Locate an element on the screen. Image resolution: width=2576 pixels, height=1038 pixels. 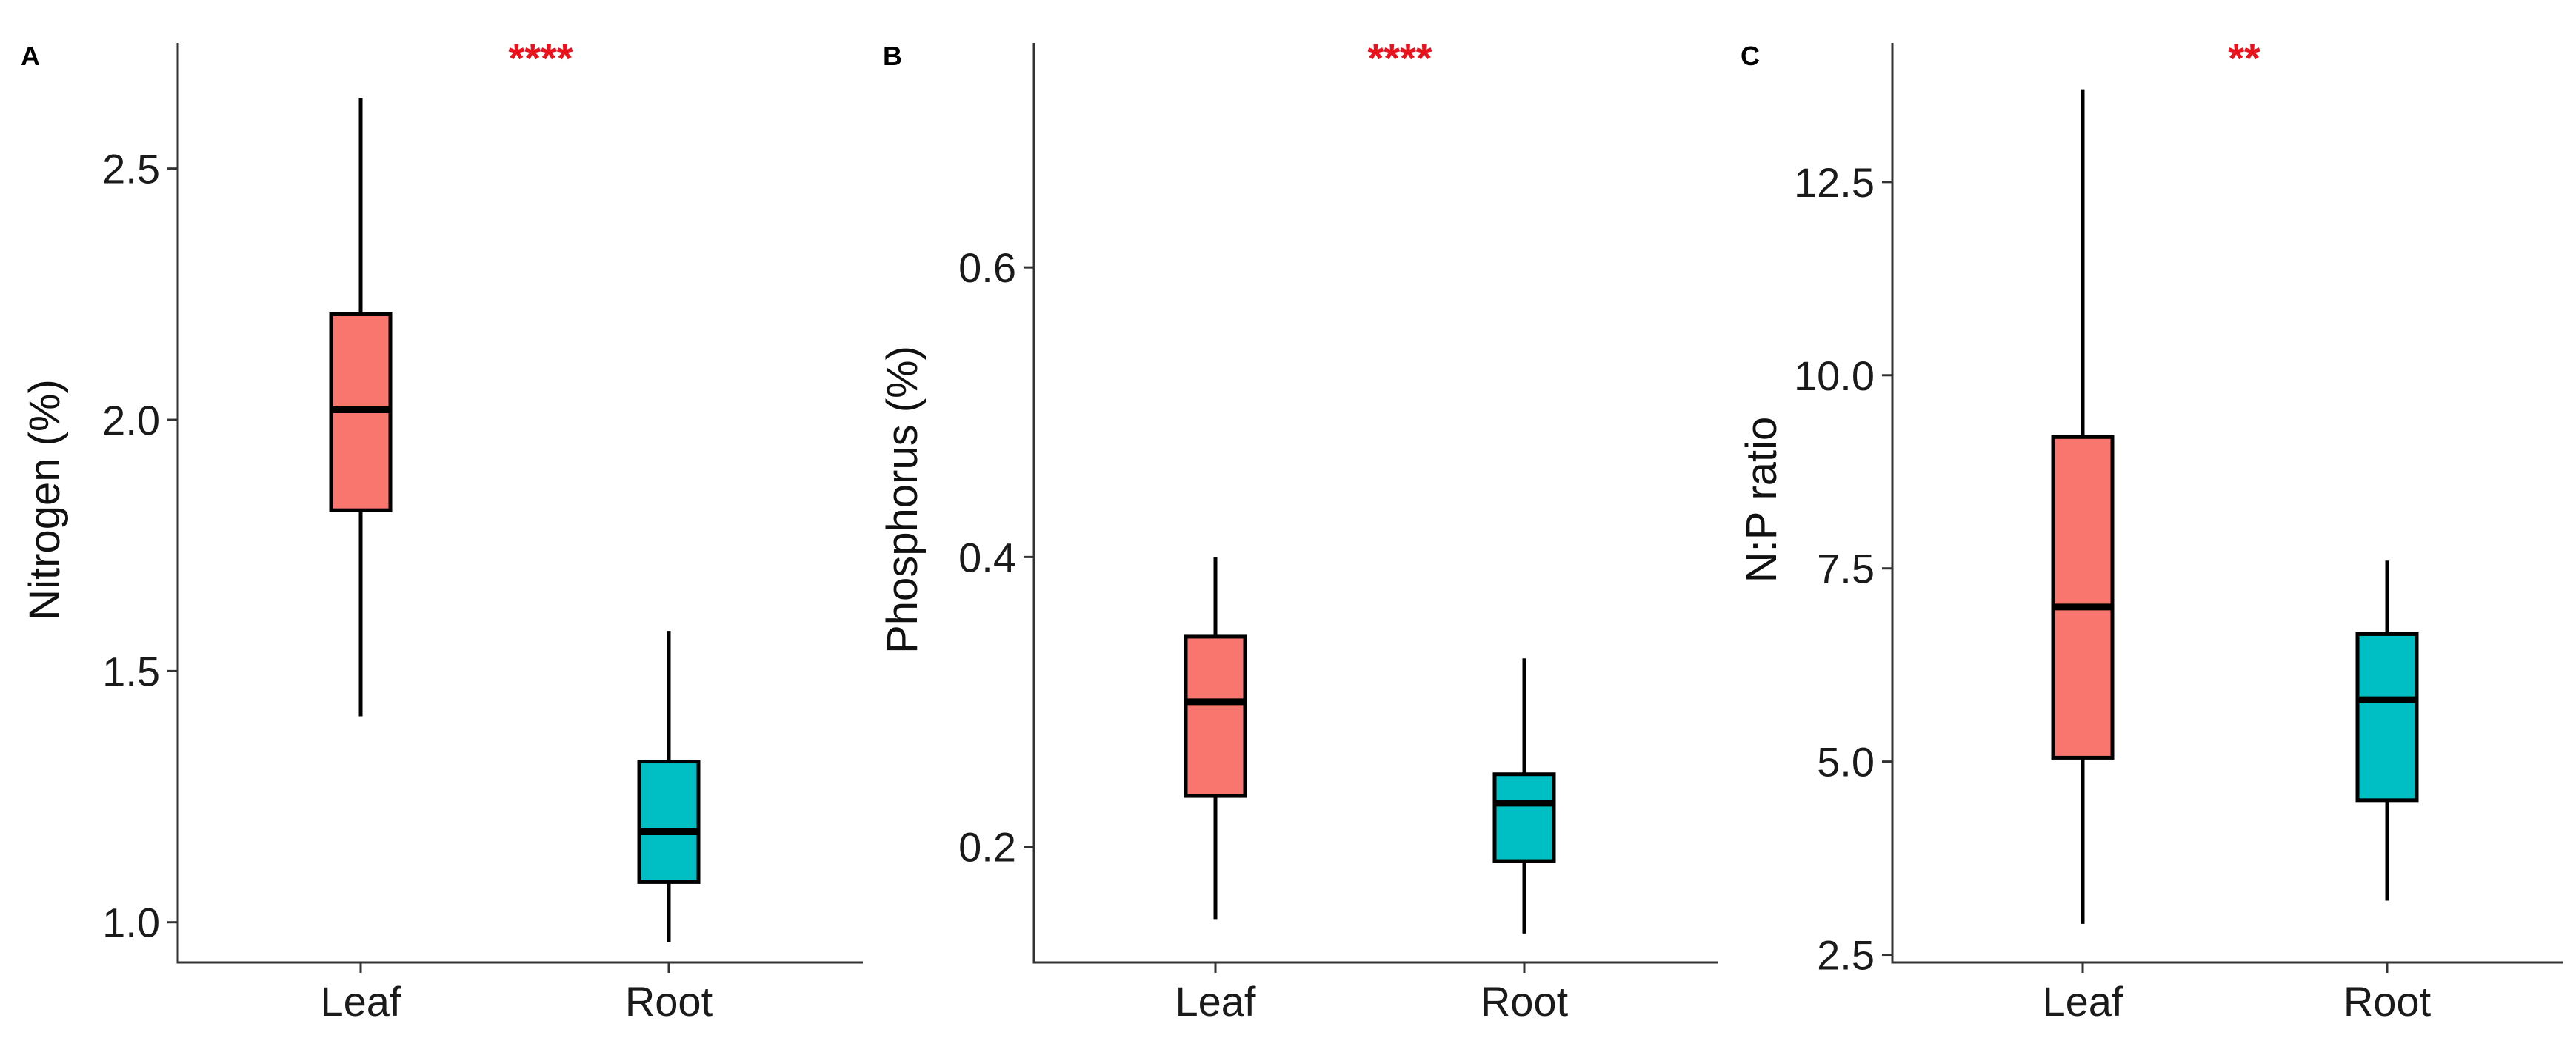
boxes-c is located at coordinates (2235, 507).